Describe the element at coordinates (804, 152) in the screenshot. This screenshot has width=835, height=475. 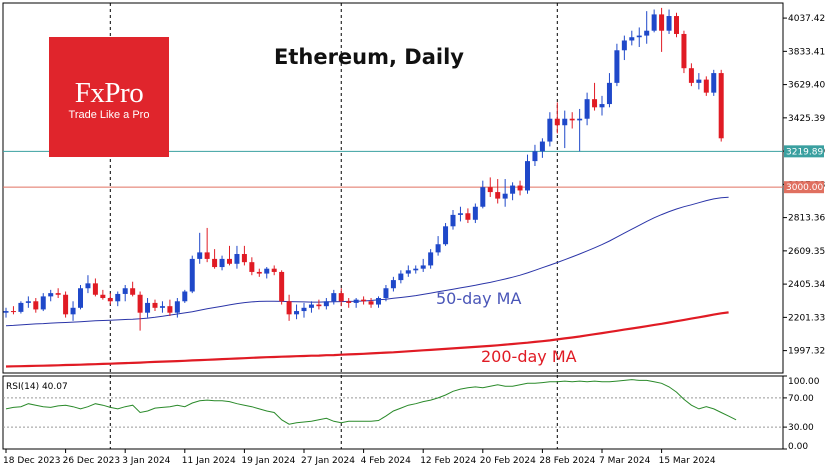
I see `level-badge-text-0: 3219.89` at that location.